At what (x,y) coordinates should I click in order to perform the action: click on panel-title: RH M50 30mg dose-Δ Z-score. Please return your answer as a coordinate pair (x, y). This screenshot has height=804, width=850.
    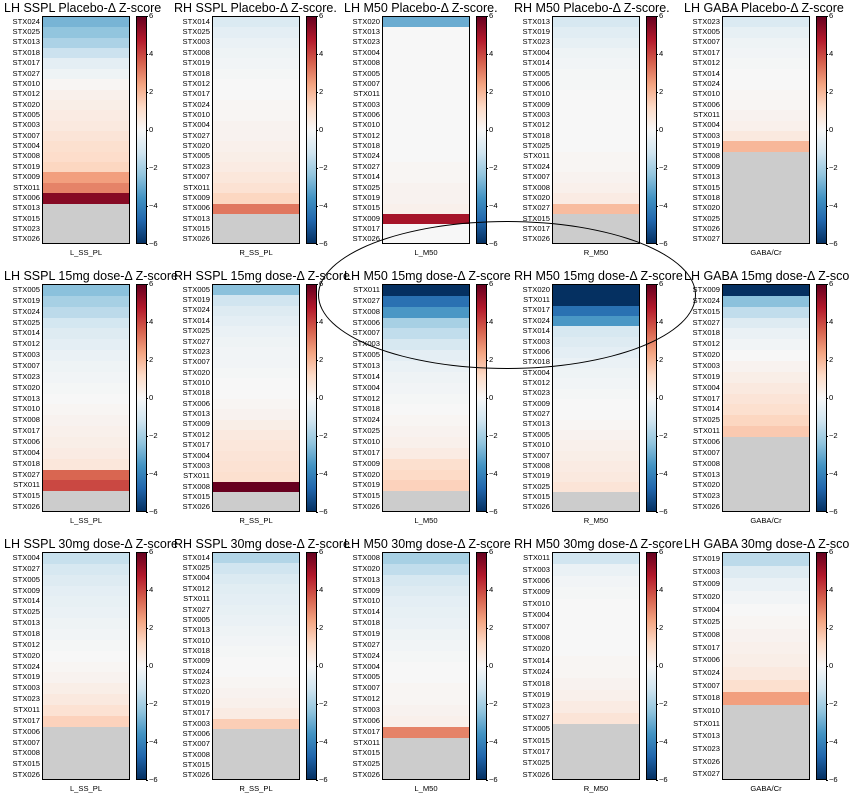
    Looking at the image, I should click on (598, 544).